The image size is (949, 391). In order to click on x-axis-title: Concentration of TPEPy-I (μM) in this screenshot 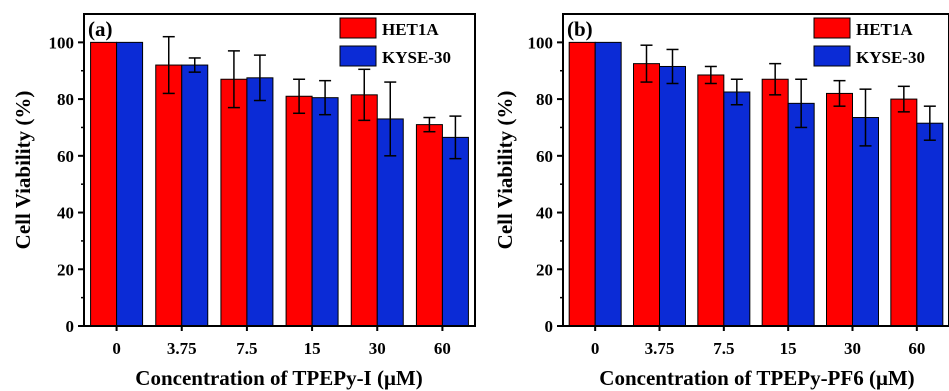, I will do `click(278, 378)`.